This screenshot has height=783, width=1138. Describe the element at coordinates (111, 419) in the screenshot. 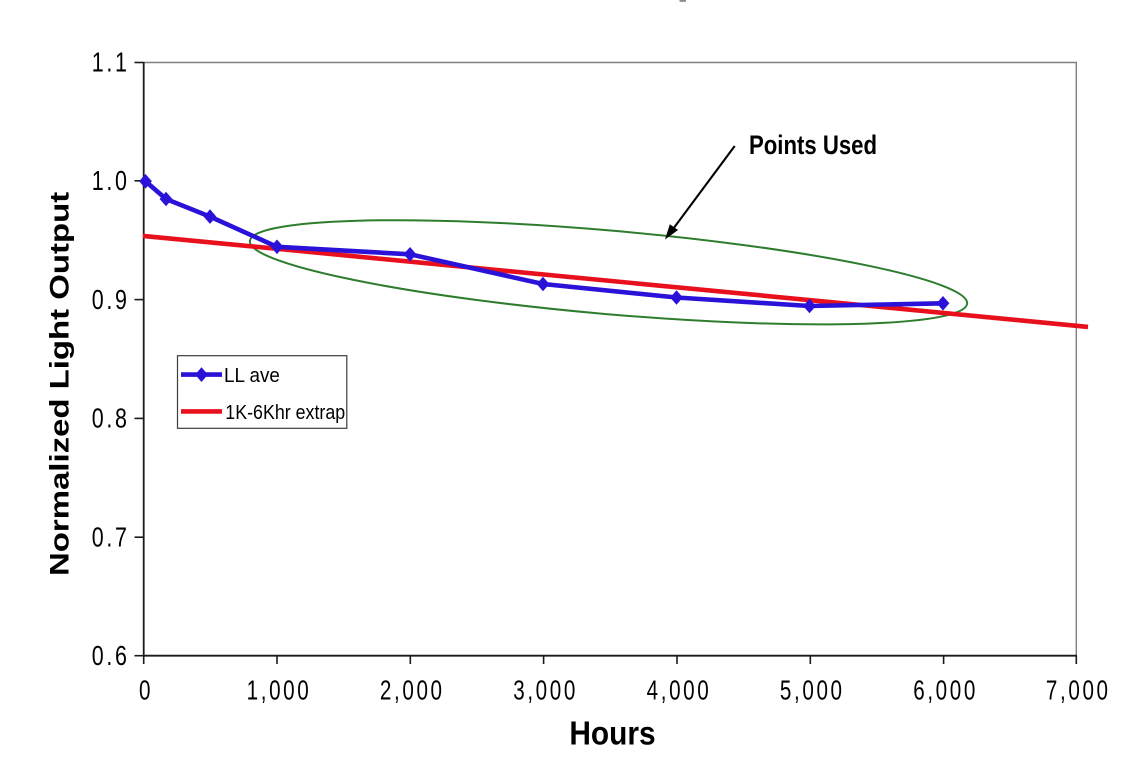

I see `svg-text: 0.8` at that location.